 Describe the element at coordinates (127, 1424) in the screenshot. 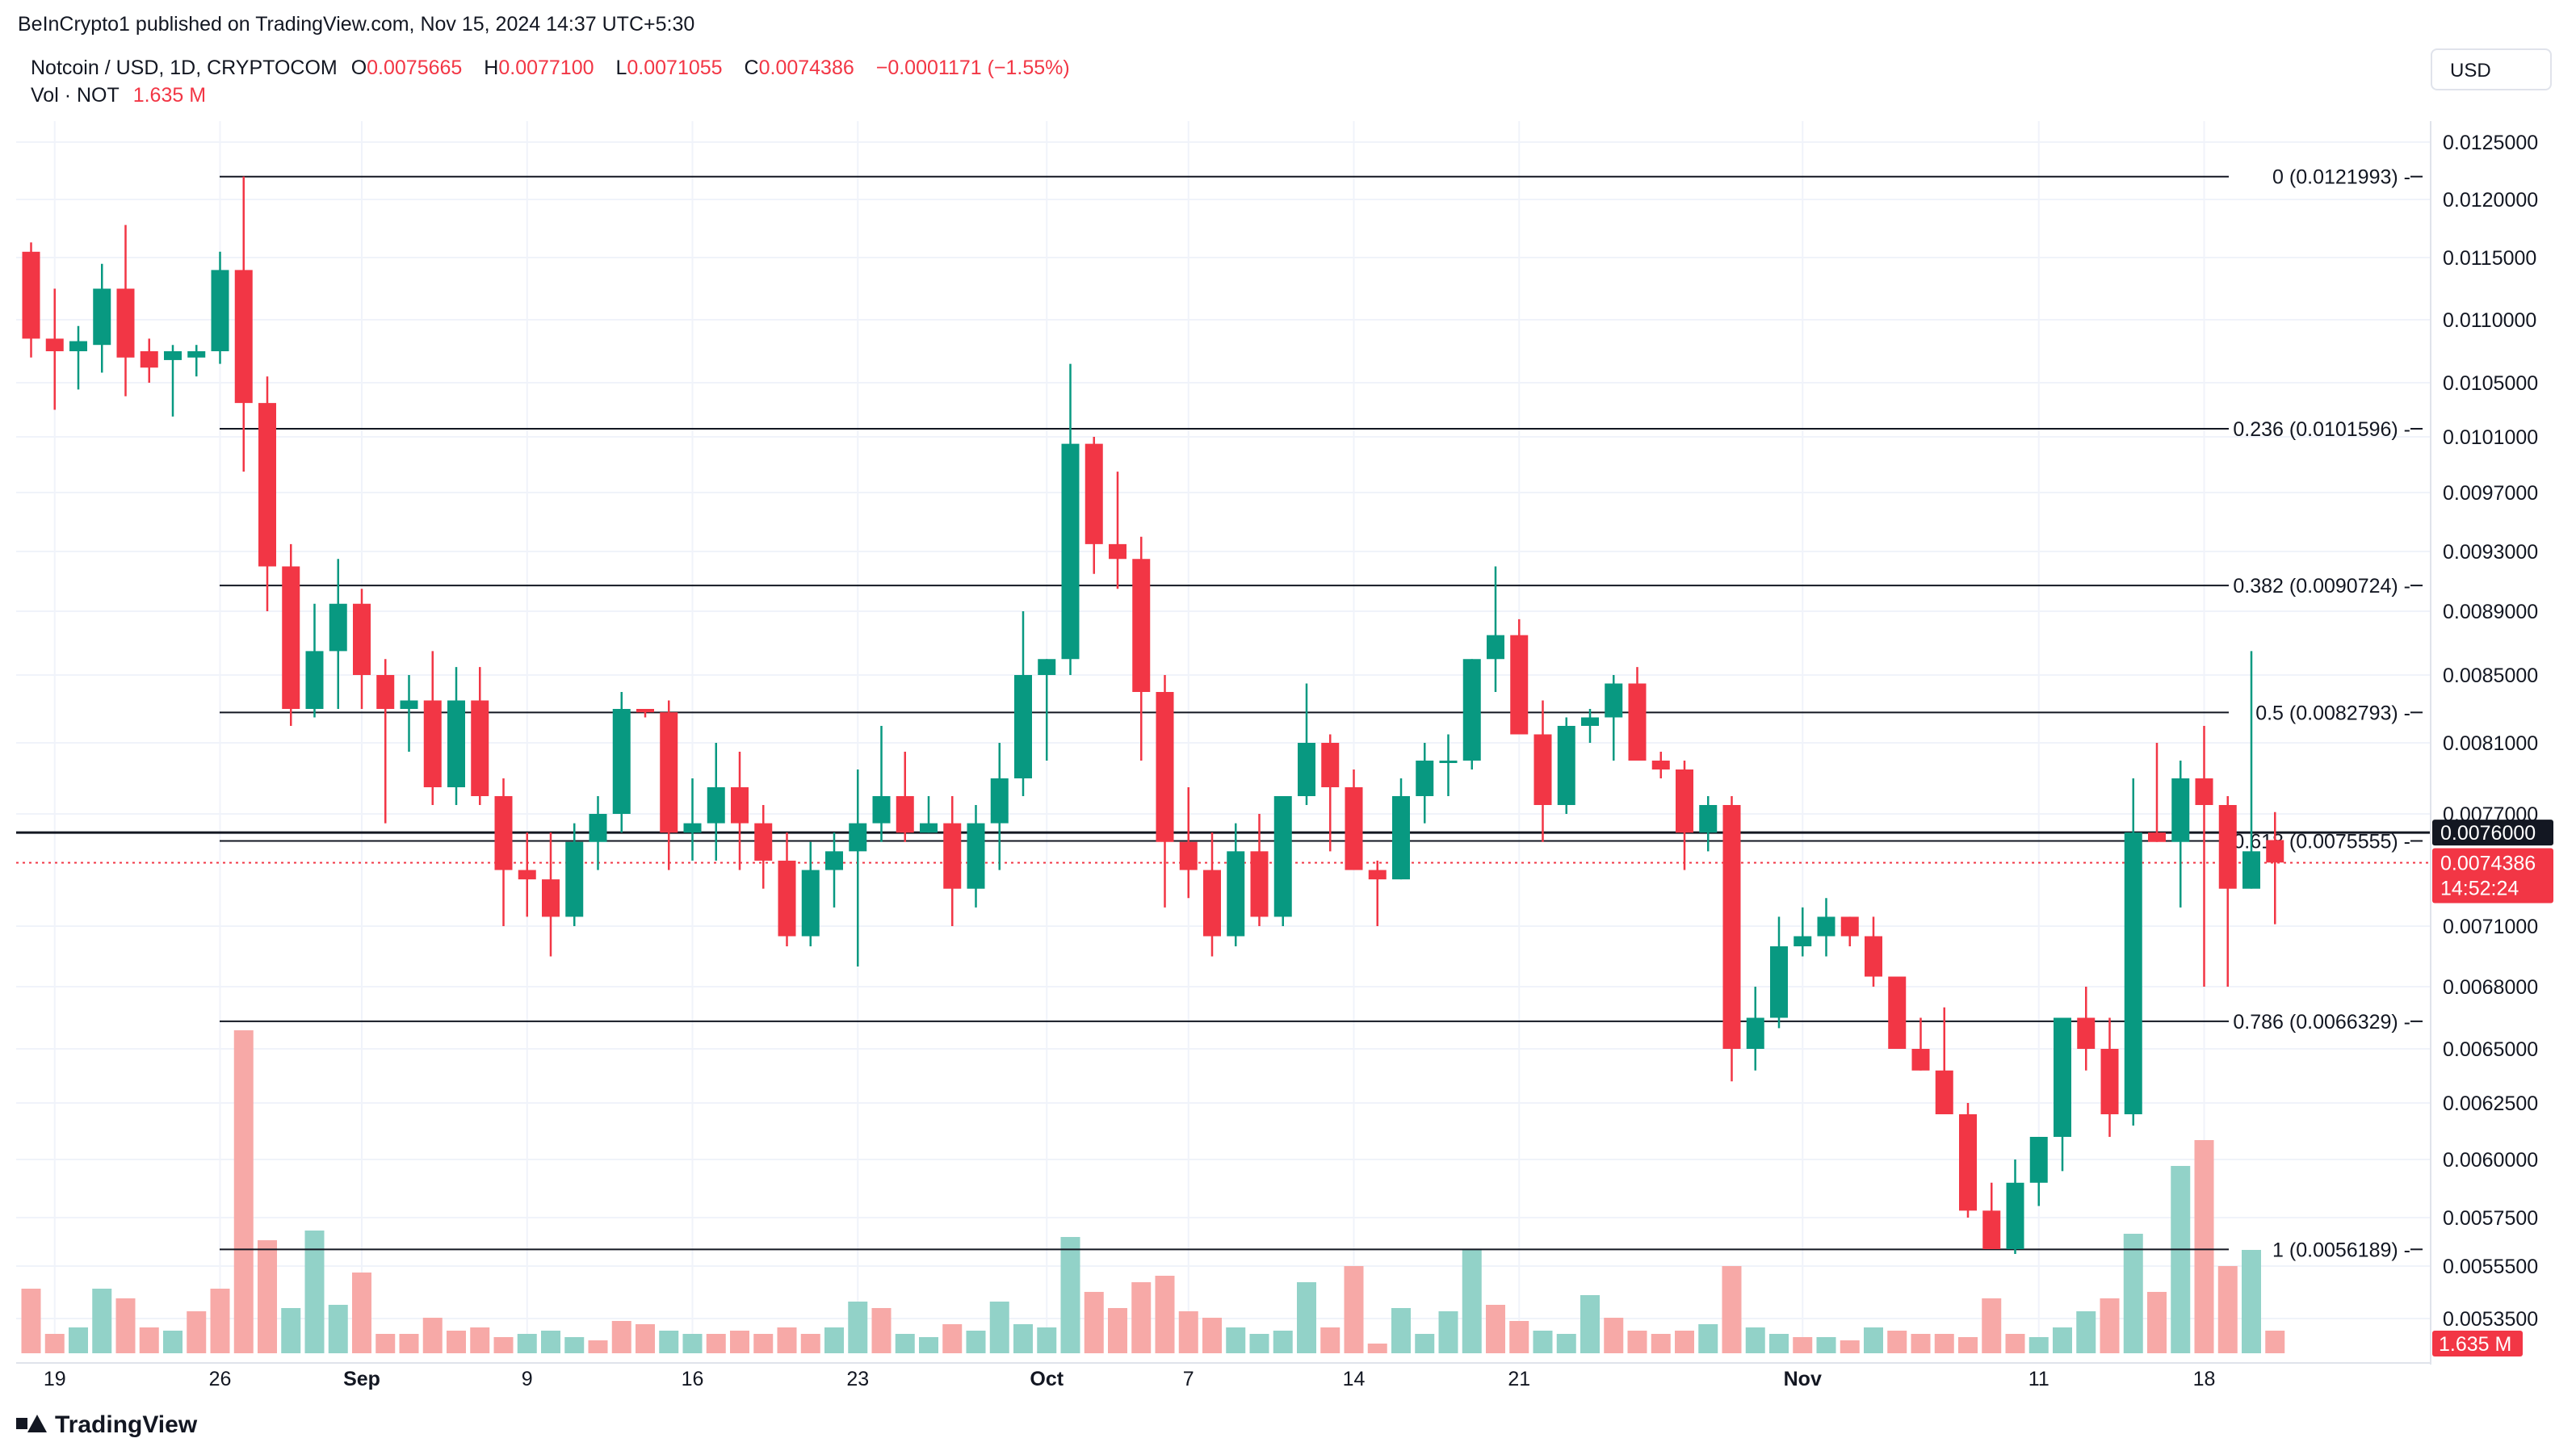

I see `brand-name: TradingView` at that location.